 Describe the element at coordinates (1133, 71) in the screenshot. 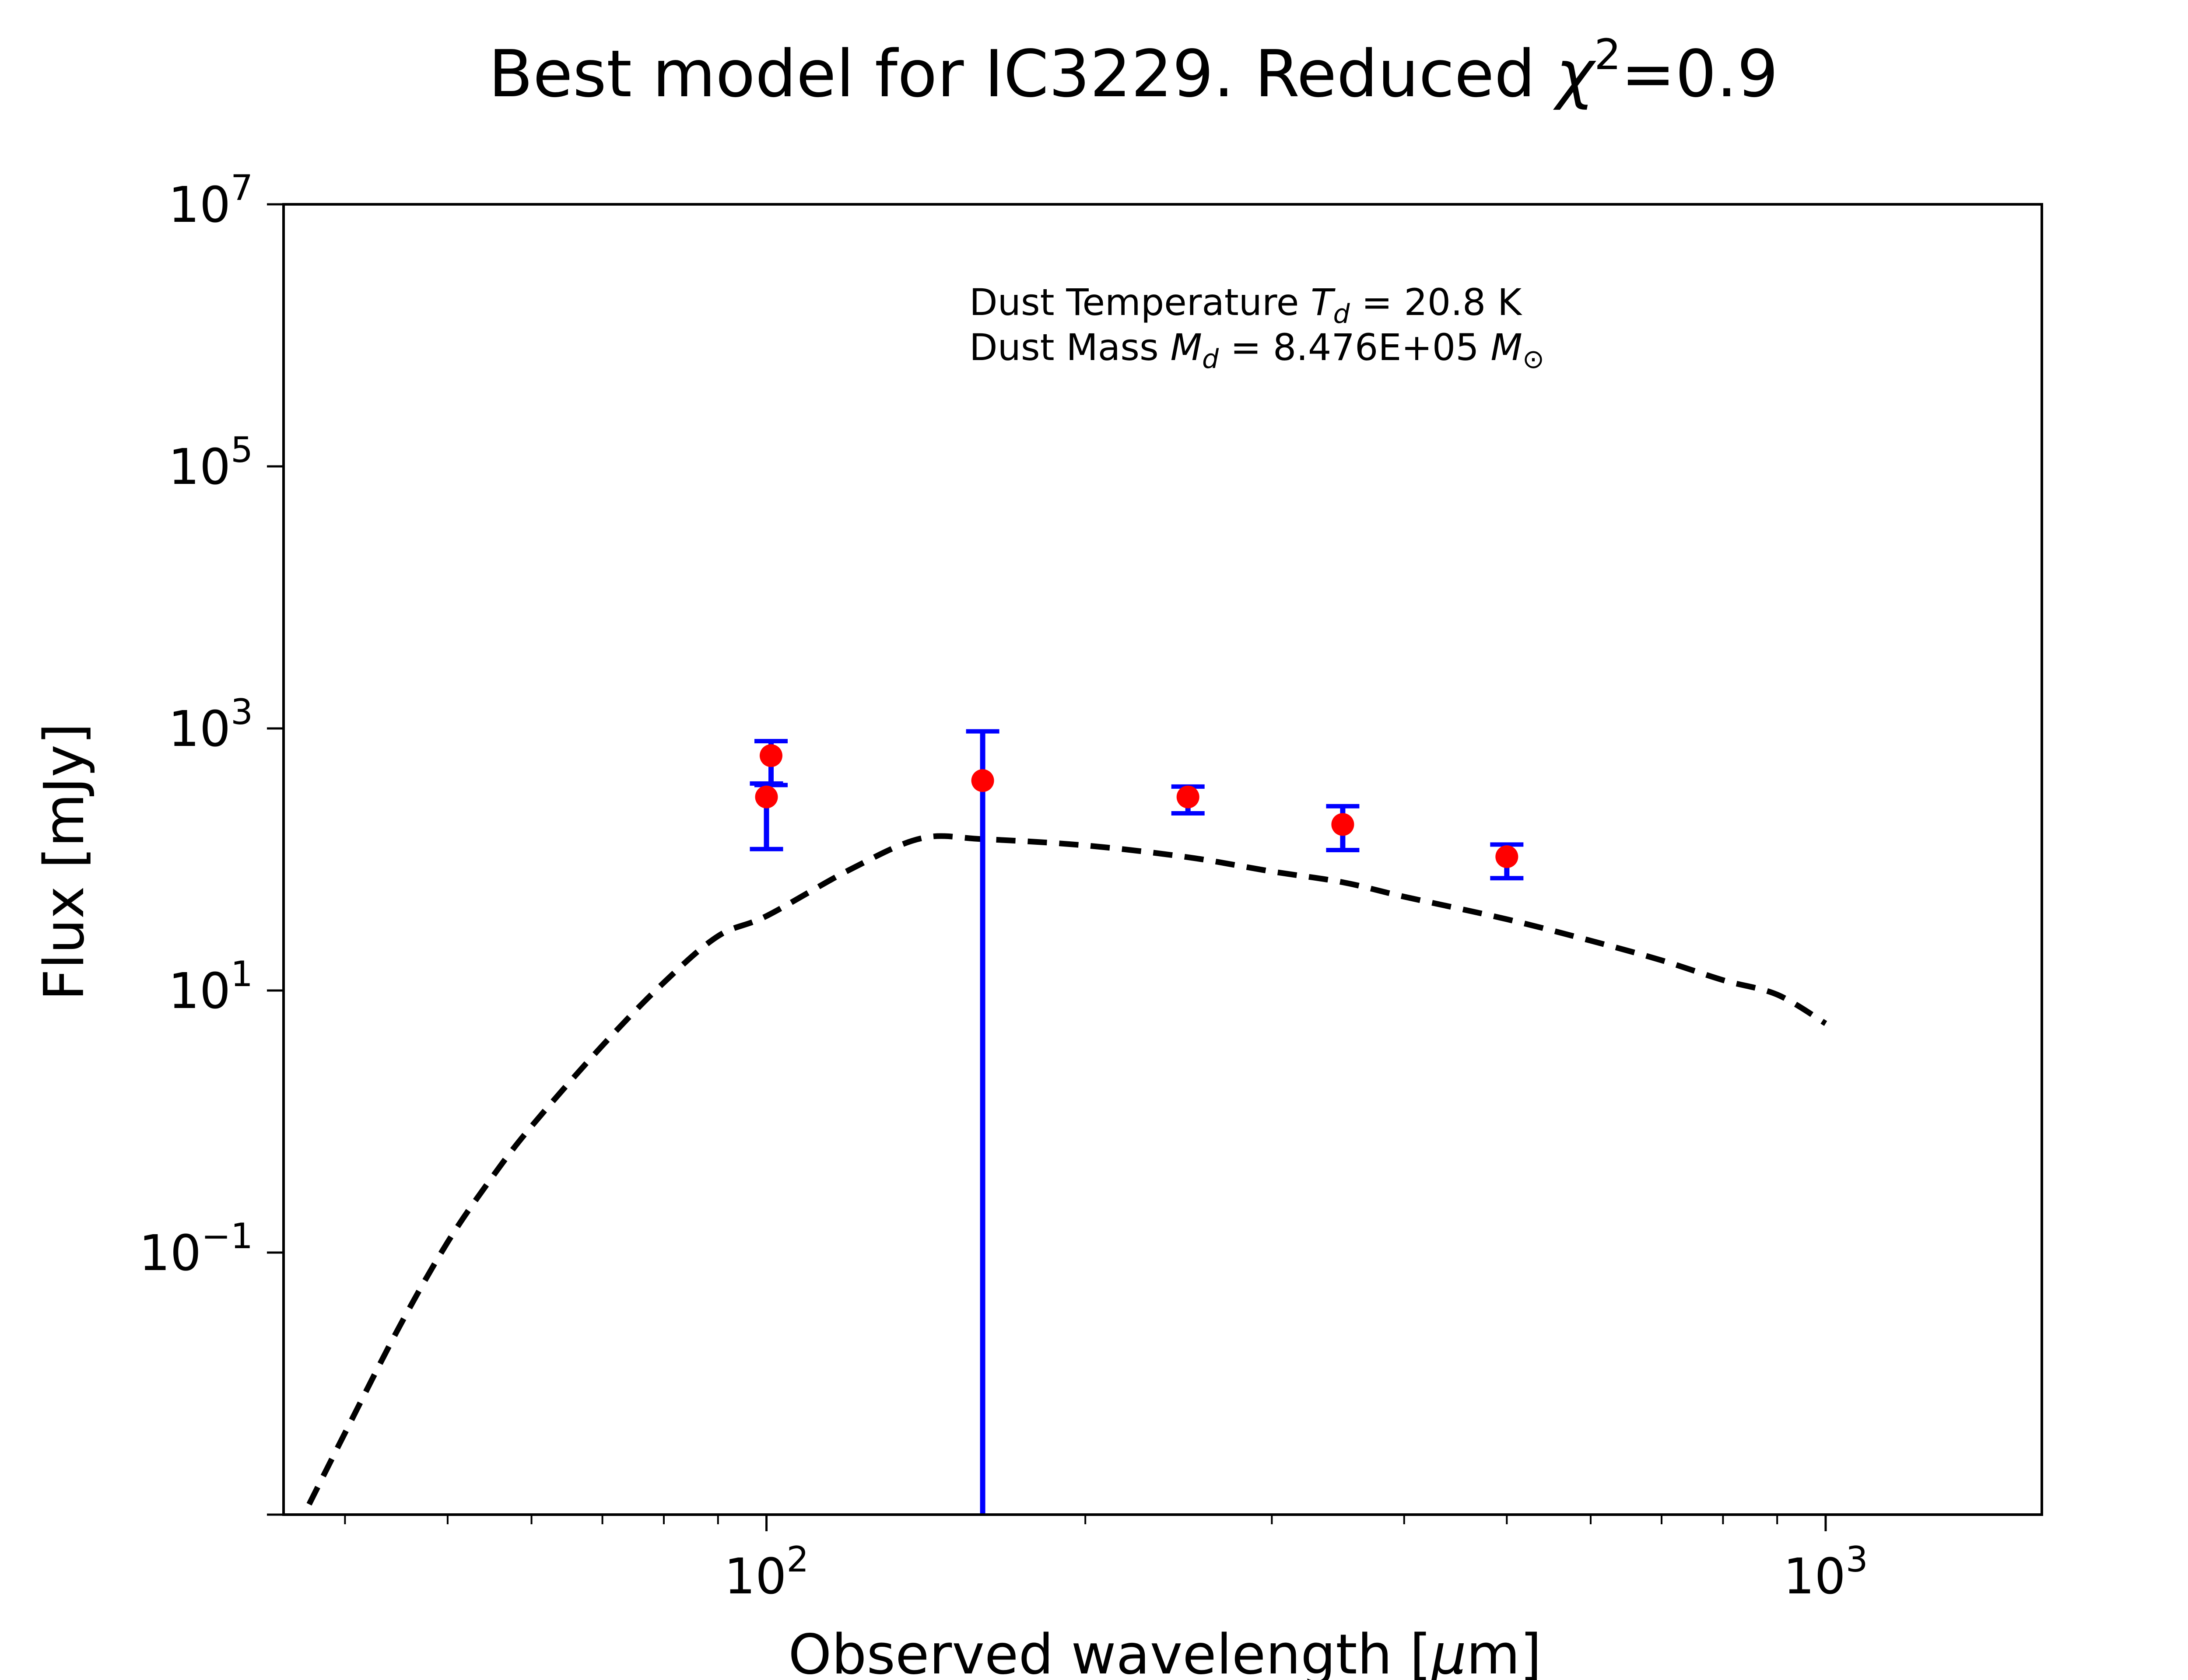

I see `chart-title: Best model for IC3229. Reduced χ2=0.9` at that location.